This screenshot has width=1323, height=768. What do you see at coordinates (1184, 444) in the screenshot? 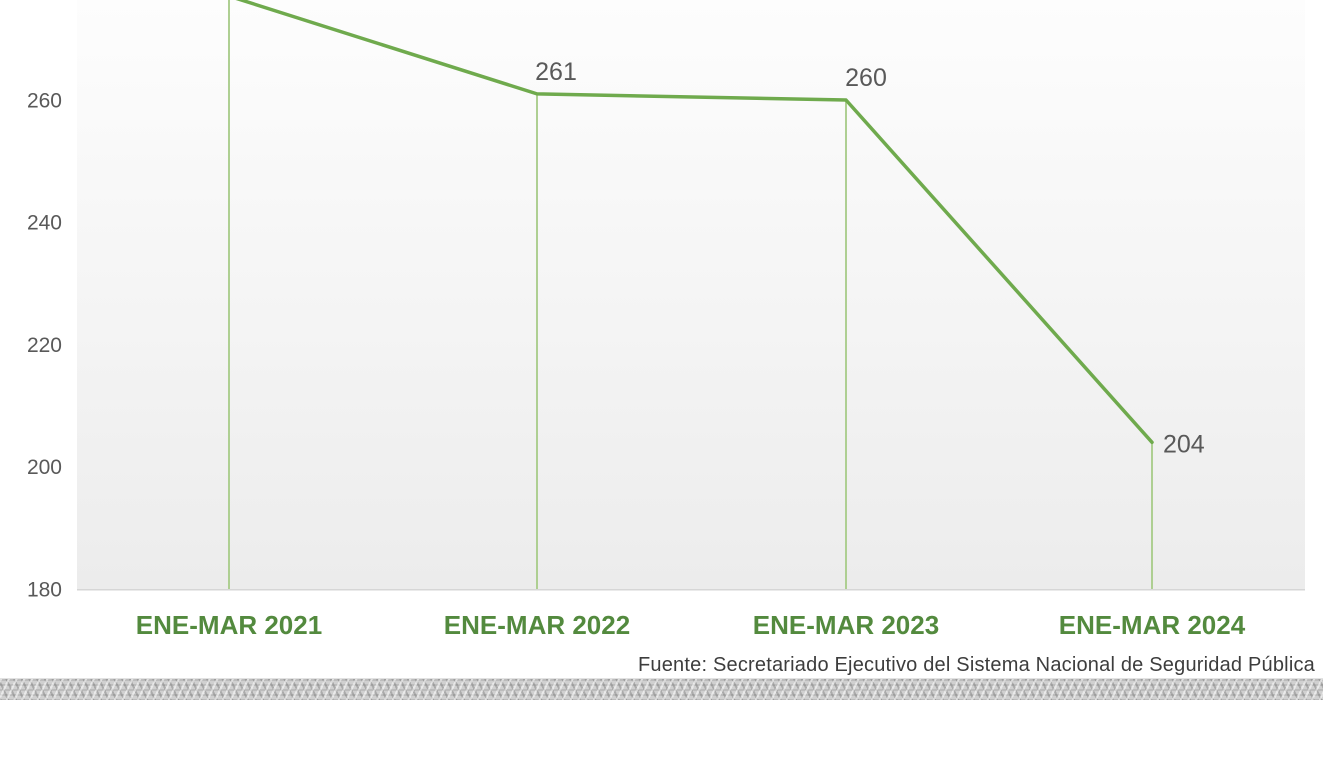
I see `data-point-label: 204` at bounding box center [1184, 444].